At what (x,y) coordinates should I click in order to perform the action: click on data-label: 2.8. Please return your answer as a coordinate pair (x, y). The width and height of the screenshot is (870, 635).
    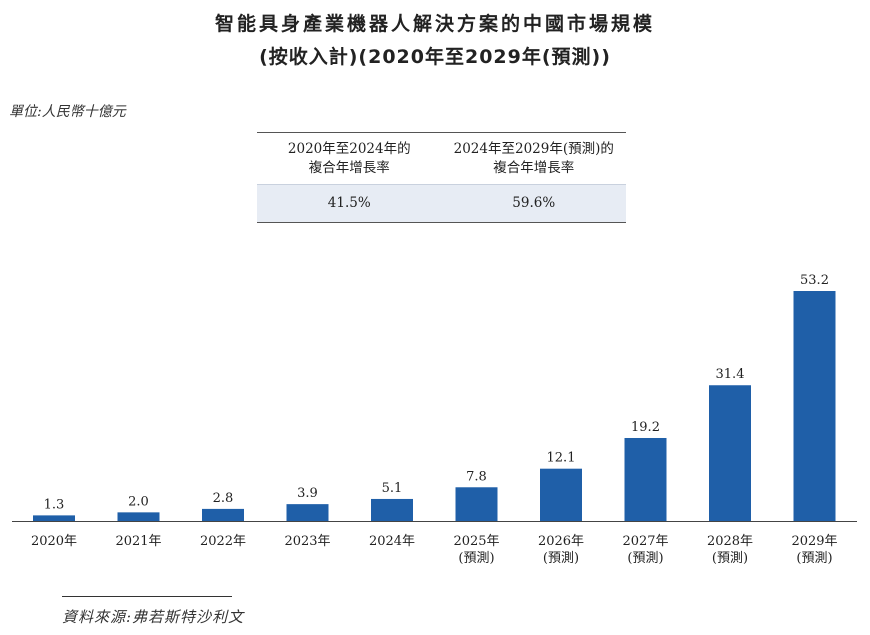
    Looking at the image, I should click on (223, 498).